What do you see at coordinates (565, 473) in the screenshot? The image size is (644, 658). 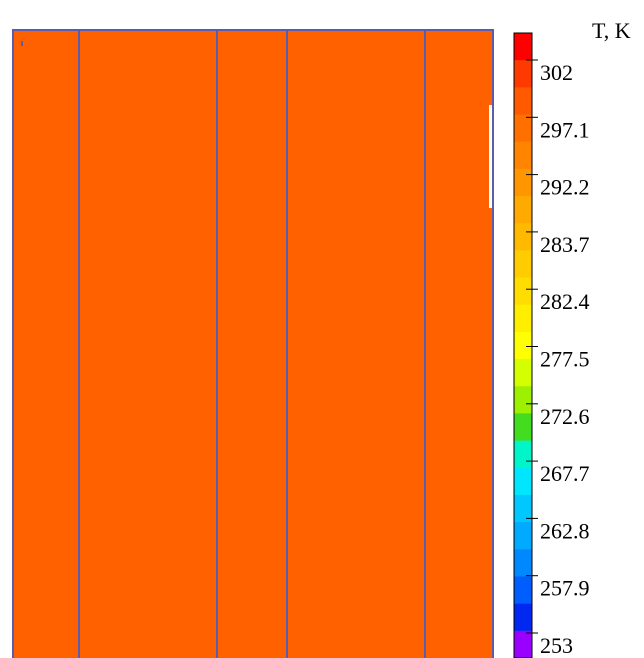 I see `colorbar-tick-label: 267.7` at bounding box center [565, 473].